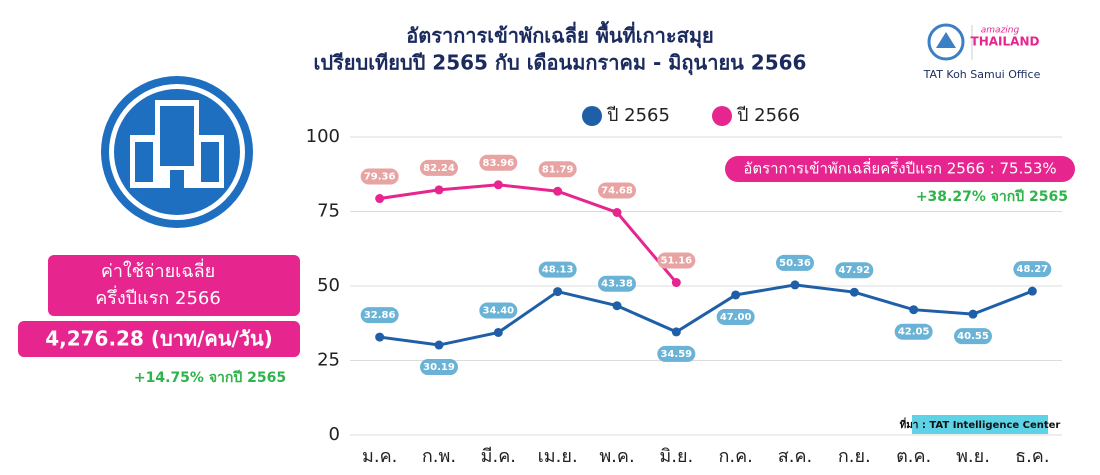  I want to click on panel-value-box, so click(159, 339).